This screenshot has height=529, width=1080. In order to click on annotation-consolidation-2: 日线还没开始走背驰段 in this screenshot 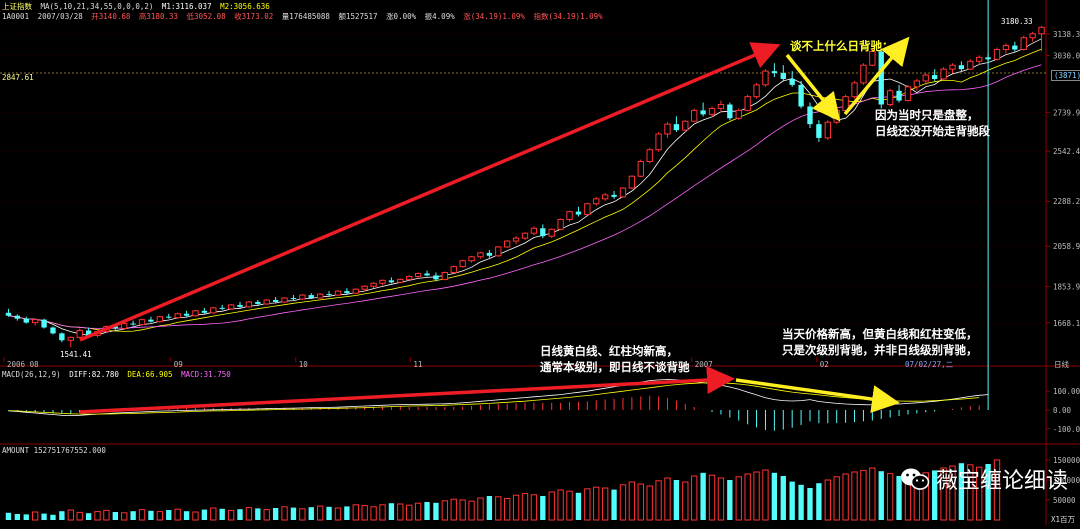, I will do `click(932, 131)`.